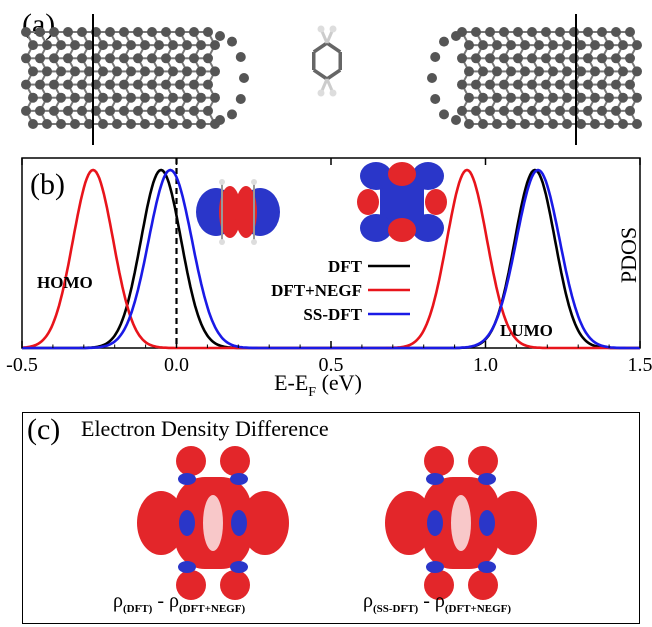 This screenshot has width=652, height=627. What do you see at coordinates (485, 365) in the screenshot?
I see `x-tick-label: 1.0` at bounding box center [485, 365].